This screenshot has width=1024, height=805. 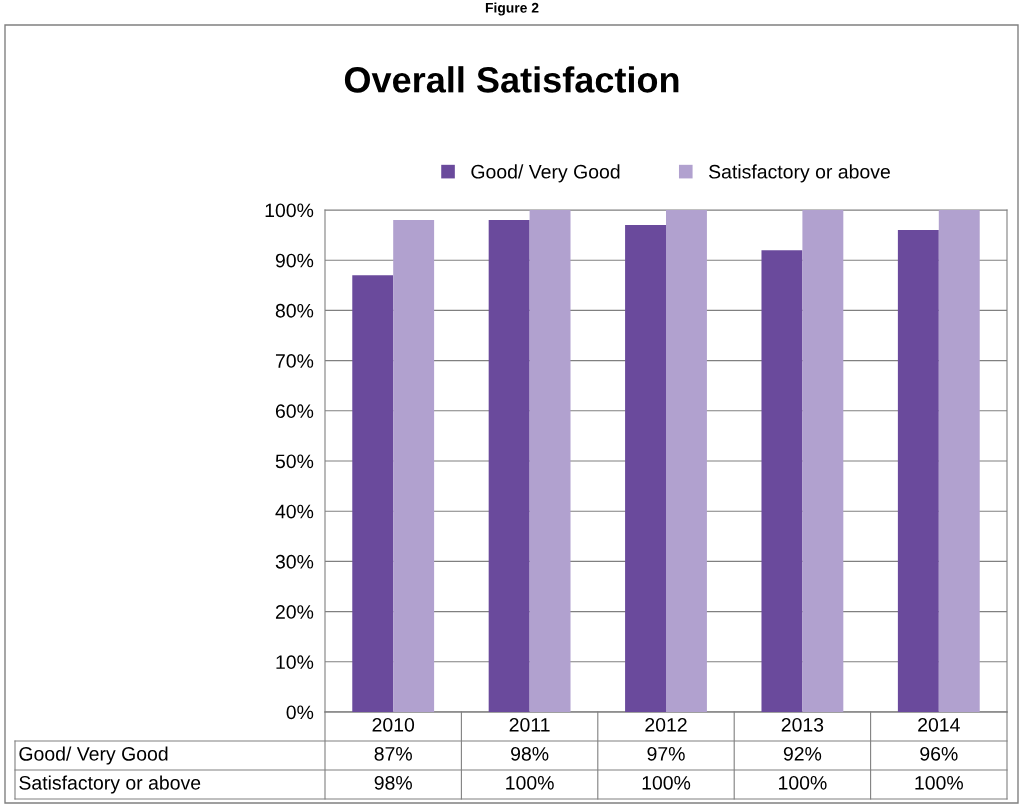 I want to click on y-tick-label: 0%, so click(x=300, y=712).